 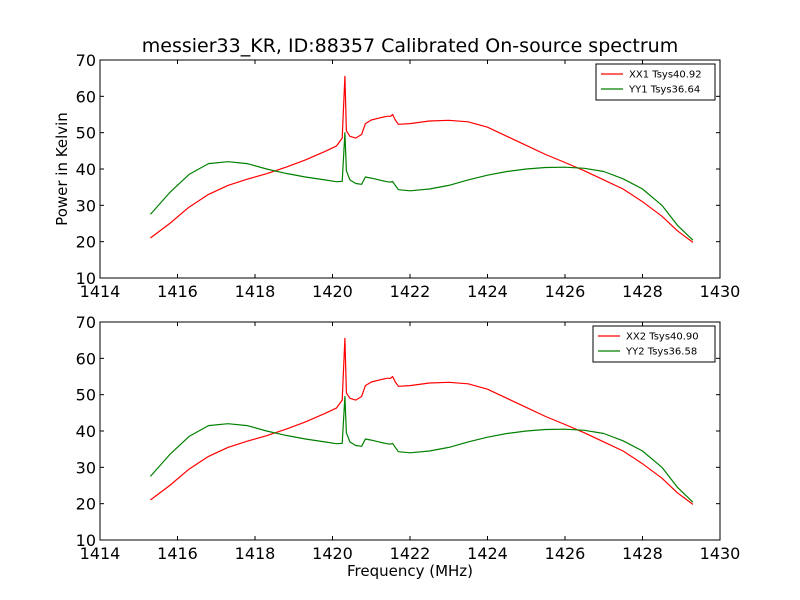 I want to click on x-axis-label: Frequency (MHz), so click(x=410, y=571).